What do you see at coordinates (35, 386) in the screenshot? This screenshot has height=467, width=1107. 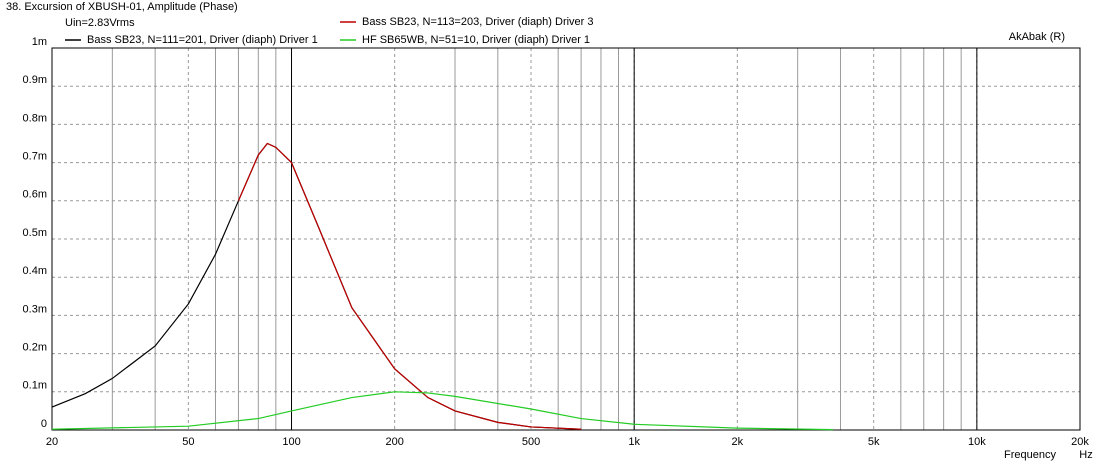 I see `y-tick-label: 0.1m` at bounding box center [35, 386].